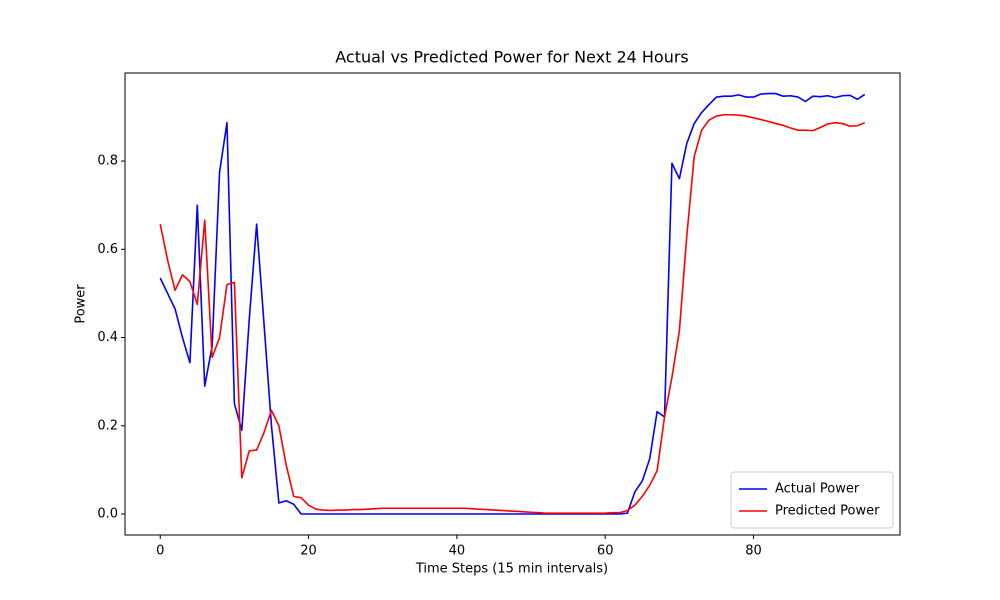 The height and width of the screenshot is (600, 1000). I want to click on y-tick-label: 0.4, so click(107, 337).